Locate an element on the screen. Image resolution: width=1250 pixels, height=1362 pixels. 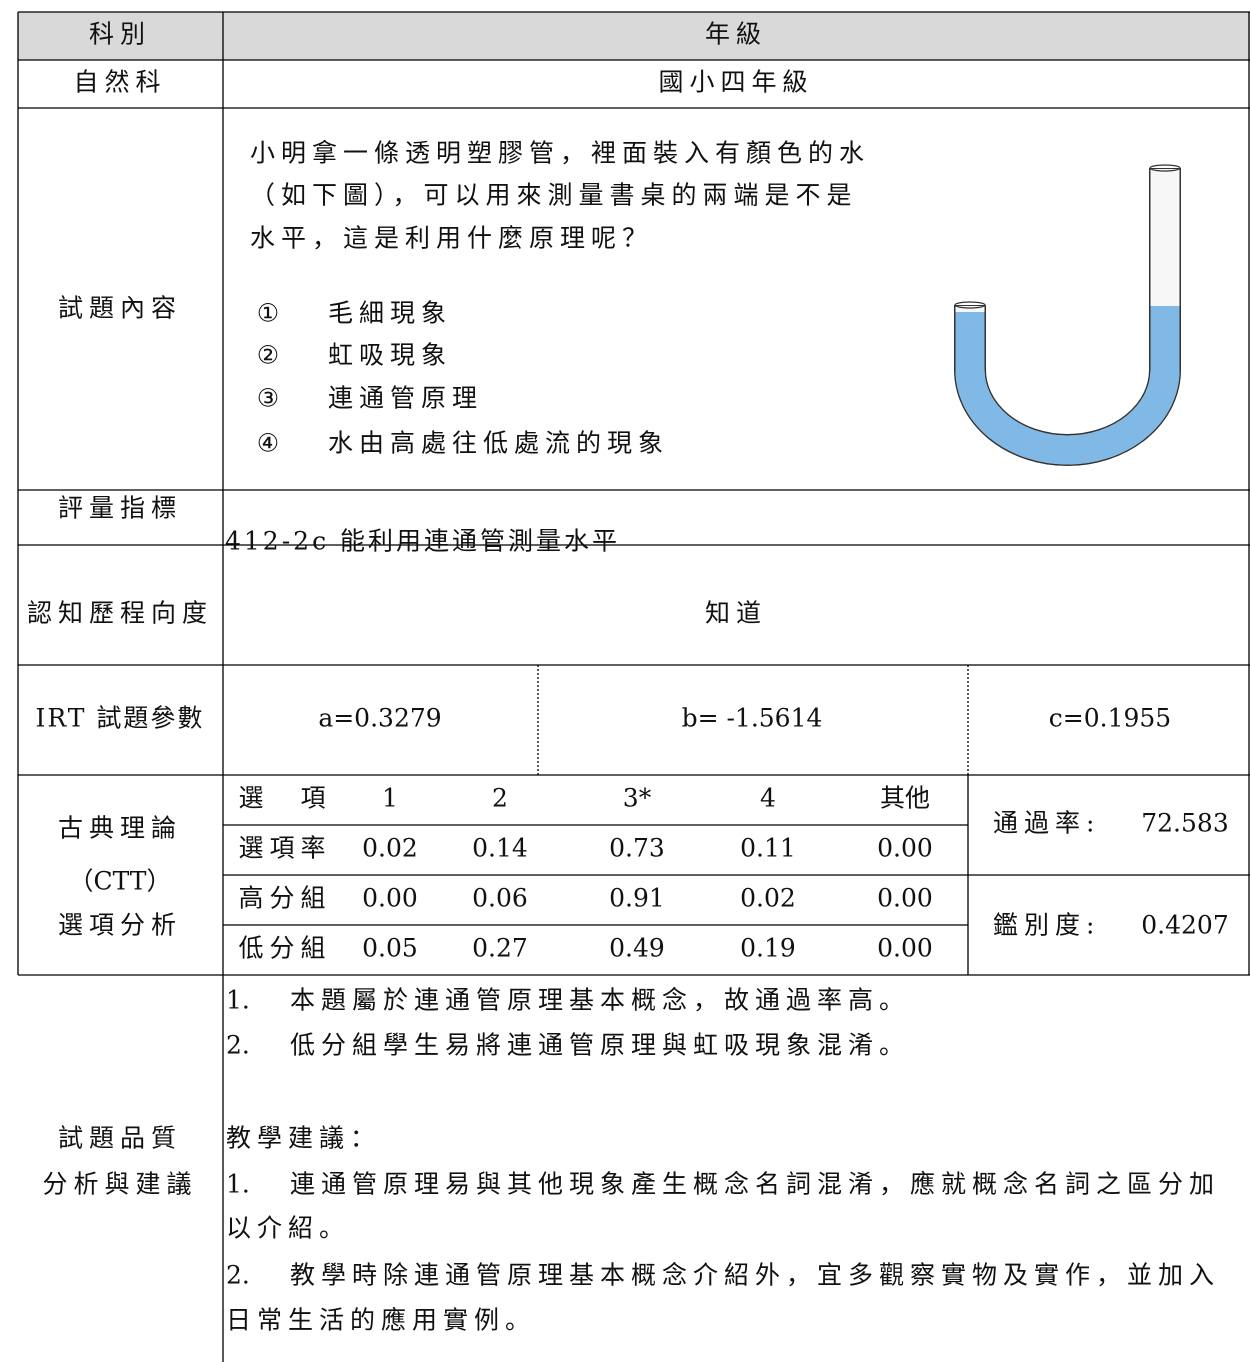
header-bg is located at coordinates (634, 36).